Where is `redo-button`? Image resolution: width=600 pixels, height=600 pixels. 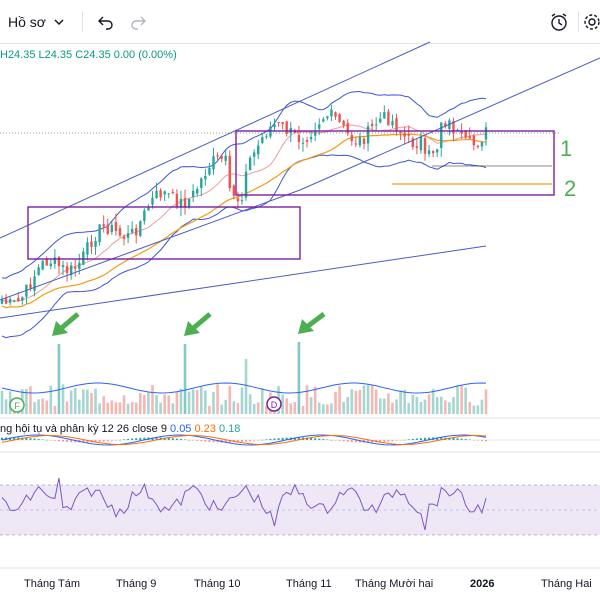 redo-button is located at coordinates (138, 22).